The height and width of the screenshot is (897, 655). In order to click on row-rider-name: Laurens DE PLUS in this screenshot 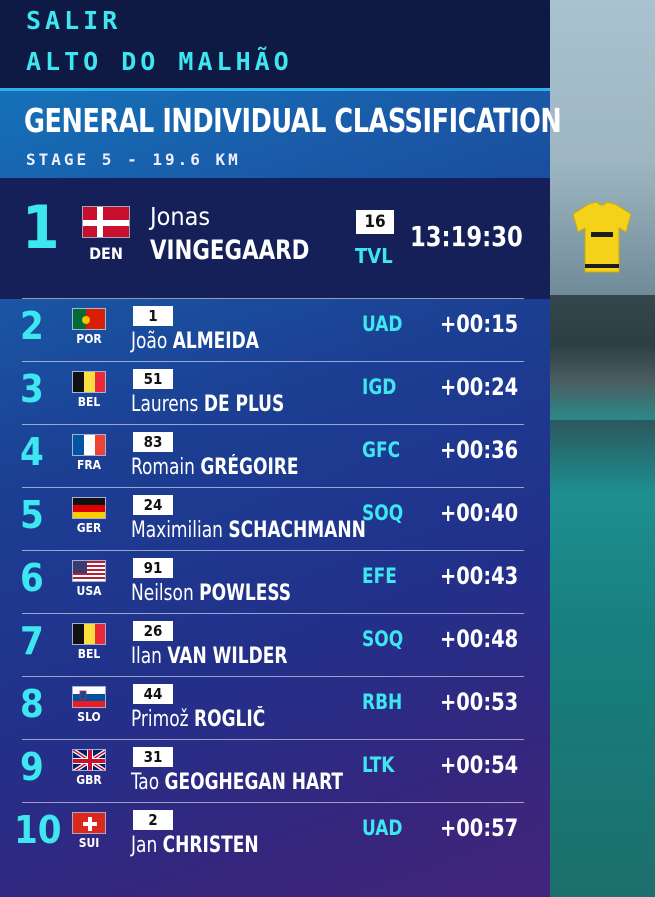, I will do `click(208, 404)`.